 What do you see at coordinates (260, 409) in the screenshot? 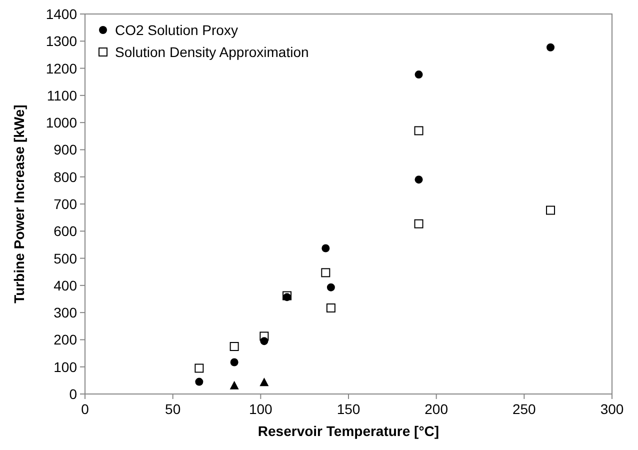
I see `x-tick-label: 100` at bounding box center [260, 409].